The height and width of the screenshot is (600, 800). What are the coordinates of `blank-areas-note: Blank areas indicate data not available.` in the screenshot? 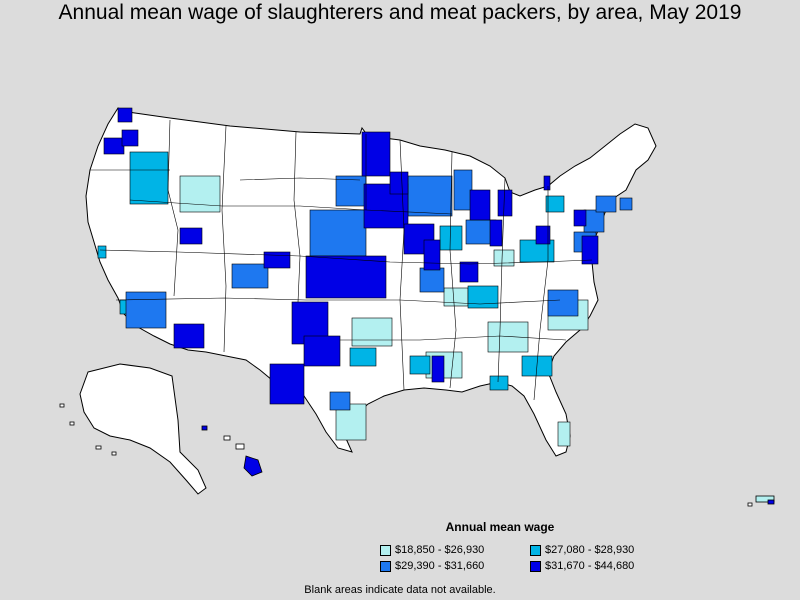 It's located at (400, 590).